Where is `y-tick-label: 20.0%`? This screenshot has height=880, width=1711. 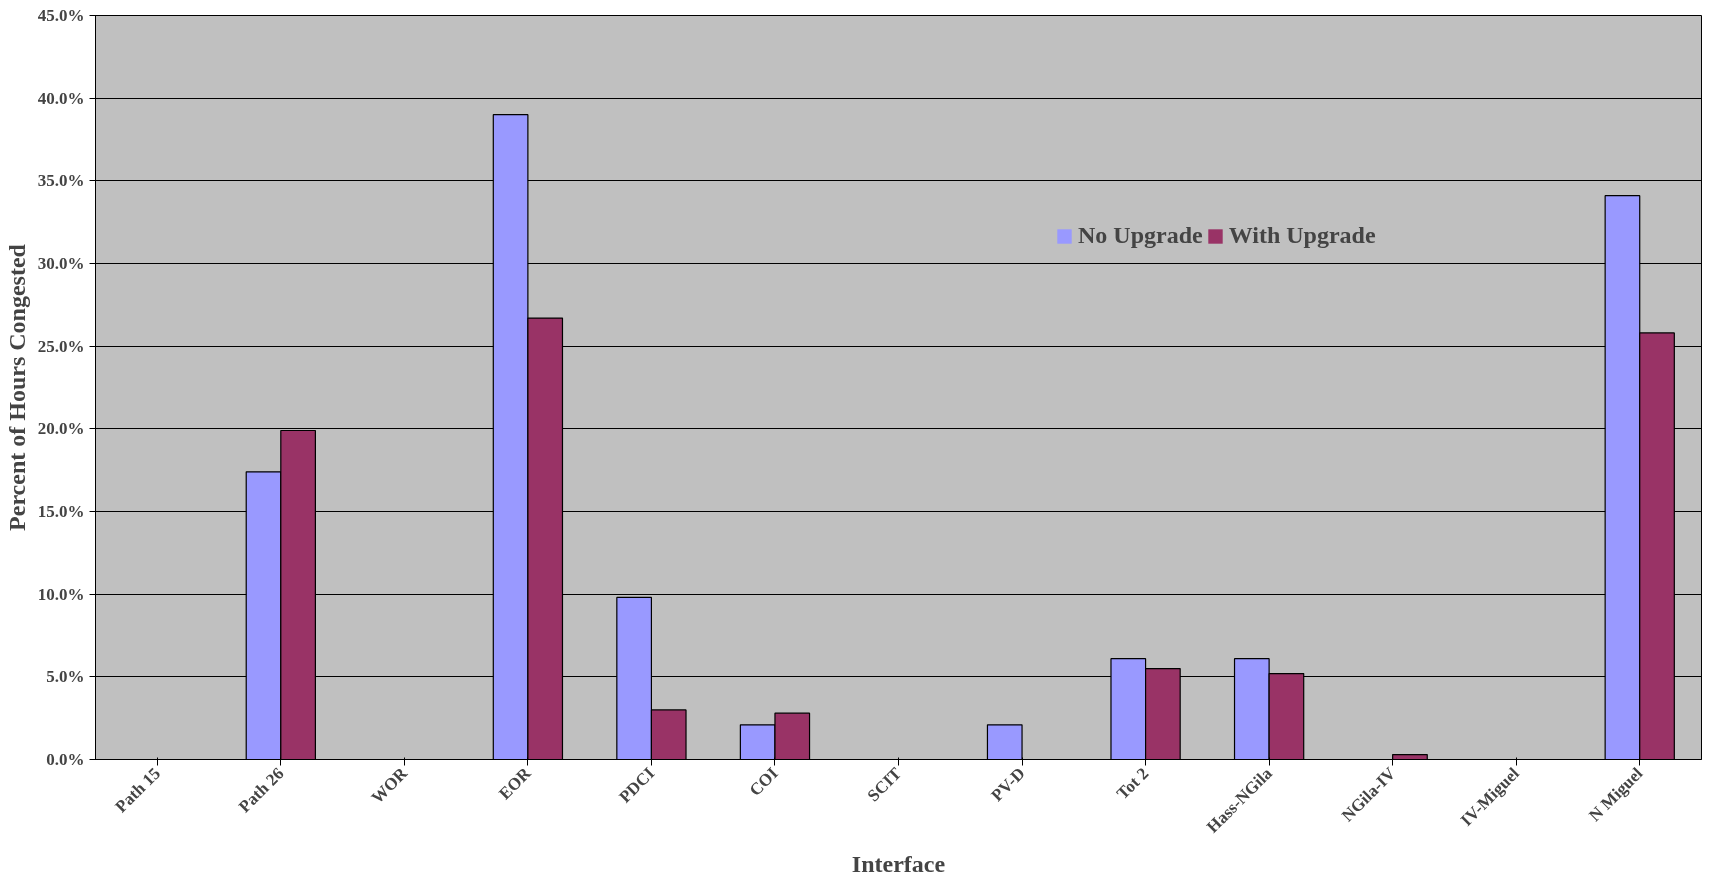 y-tick-label: 20.0% is located at coordinates (61, 429).